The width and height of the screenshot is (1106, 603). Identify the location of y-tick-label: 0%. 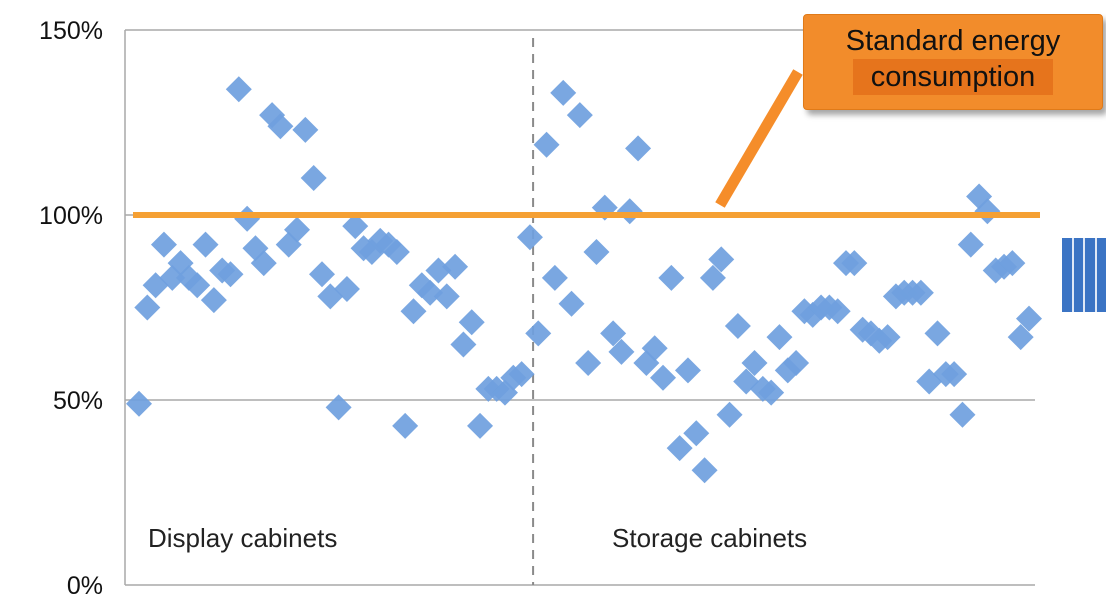
(85, 586).